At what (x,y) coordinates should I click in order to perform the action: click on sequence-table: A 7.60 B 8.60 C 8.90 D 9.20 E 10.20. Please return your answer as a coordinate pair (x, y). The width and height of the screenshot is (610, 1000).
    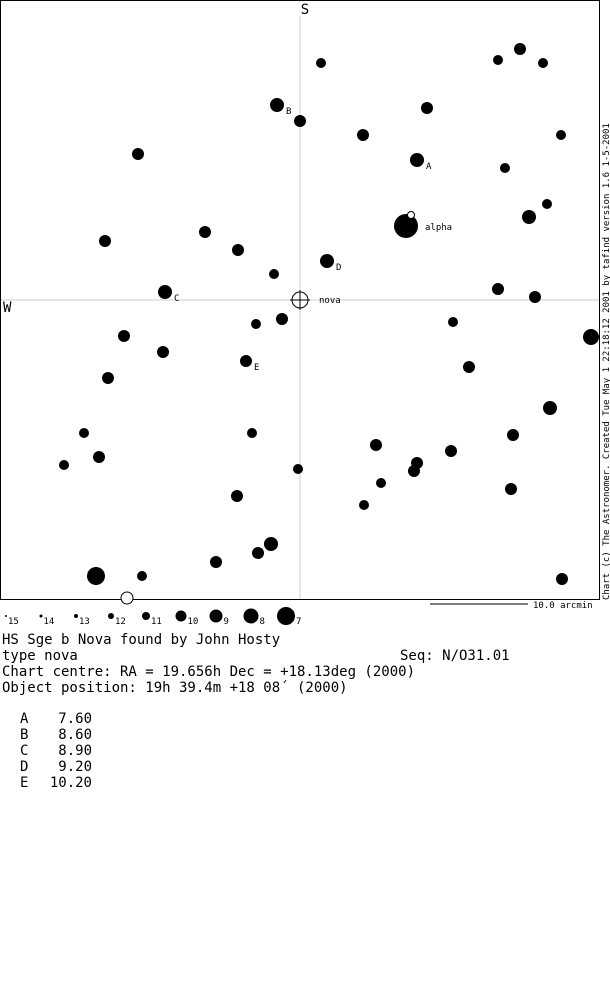
    Looking at the image, I should click on (56, 751).